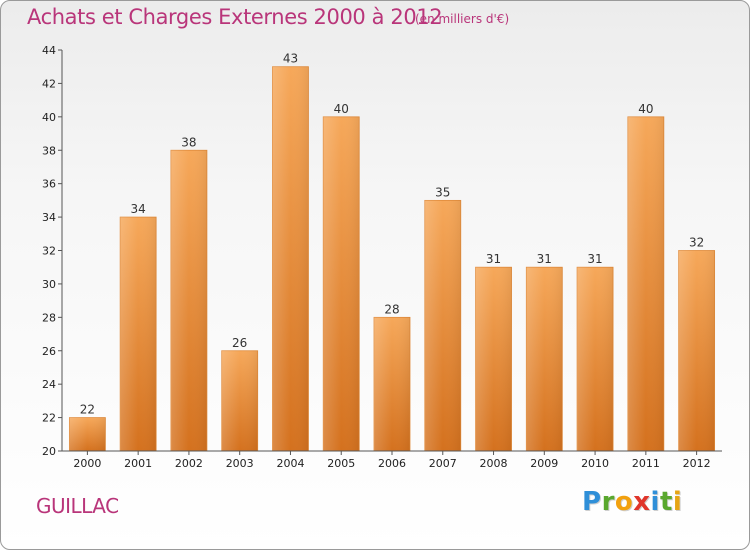 The height and width of the screenshot is (550, 750). What do you see at coordinates (240, 463) in the screenshot?
I see `x-tick-label-2003: 2003` at bounding box center [240, 463].